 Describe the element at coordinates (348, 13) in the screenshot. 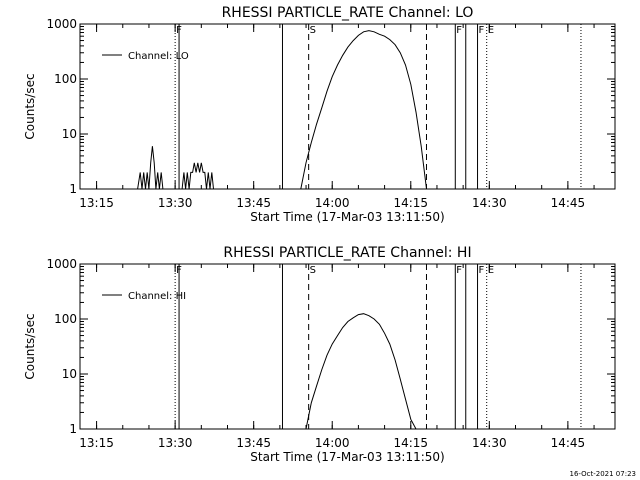

I see `chart-title: RHESSI PARTICLE_RATE Channel: LO` at that location.